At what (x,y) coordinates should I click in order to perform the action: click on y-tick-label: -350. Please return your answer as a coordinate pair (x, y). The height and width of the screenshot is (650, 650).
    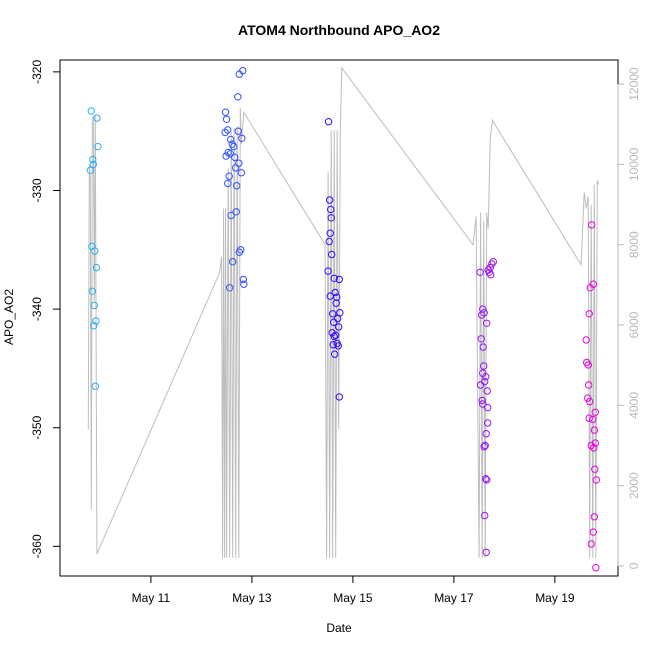
    Looking at the image, I should click on (37, 427).